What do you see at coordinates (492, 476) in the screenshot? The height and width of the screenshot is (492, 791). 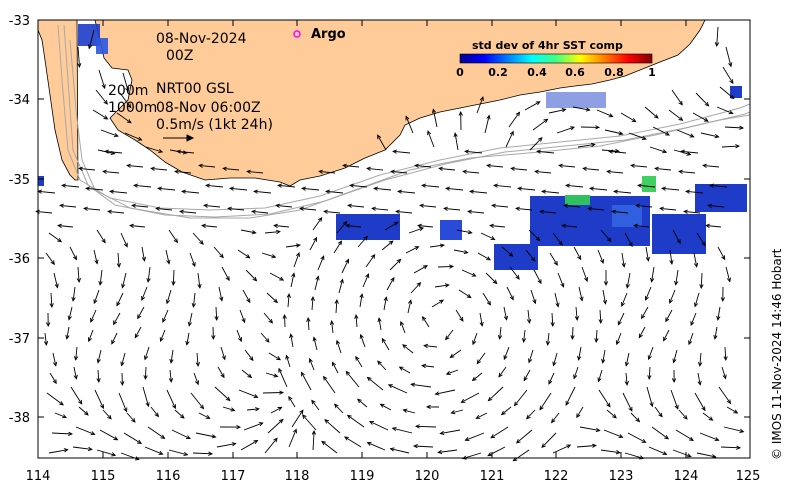 I see `x-tick-label: 121` at bounding box center [492, 476].